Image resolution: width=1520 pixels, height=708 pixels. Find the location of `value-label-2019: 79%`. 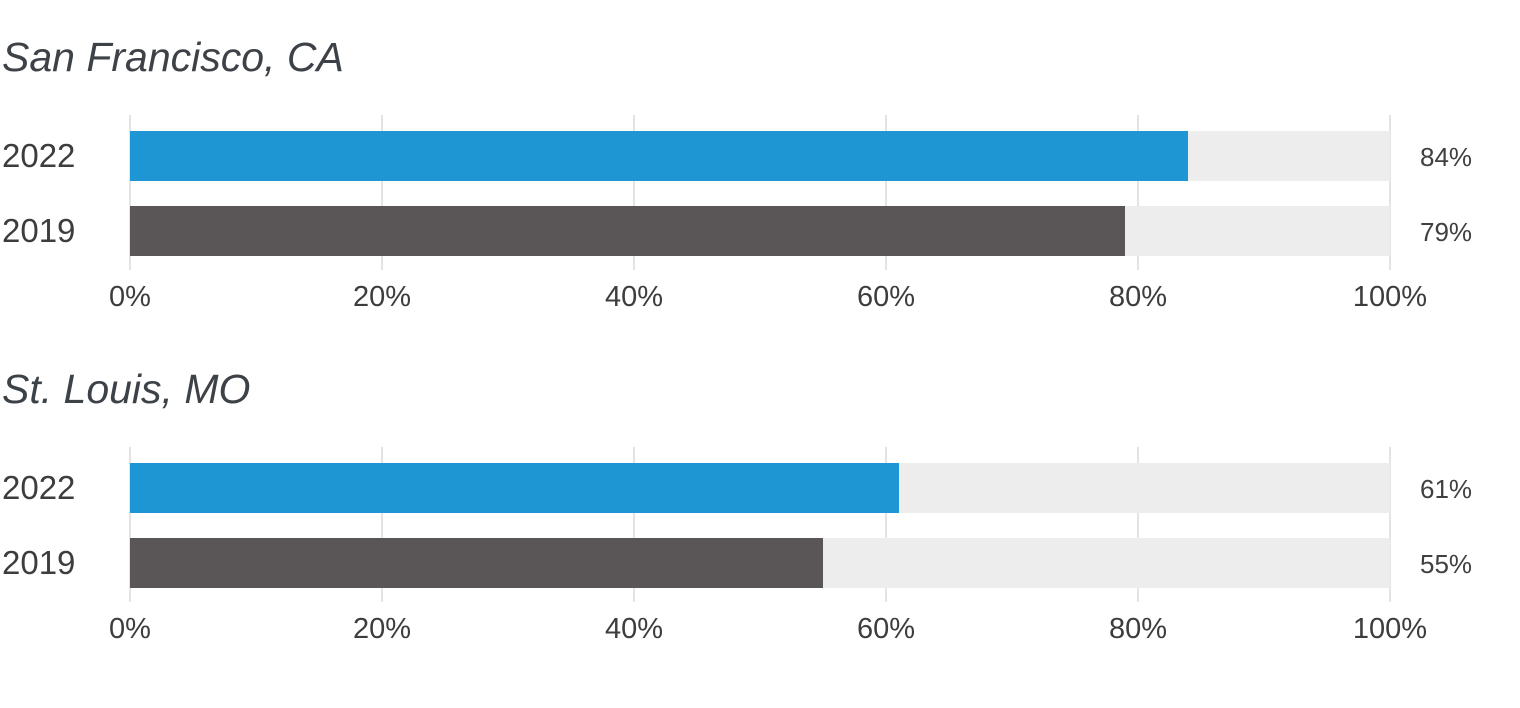

value-label-2019: 79% is located at coordinates (1446, 232).